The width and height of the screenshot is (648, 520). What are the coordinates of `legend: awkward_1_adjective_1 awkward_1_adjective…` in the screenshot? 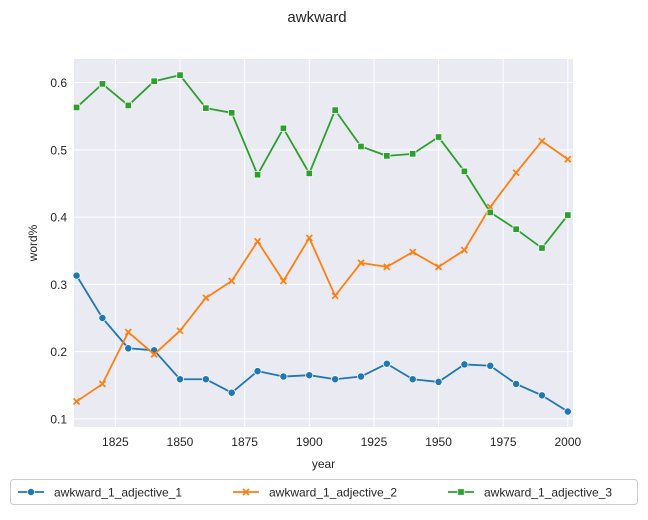 It's located at (324, 492).